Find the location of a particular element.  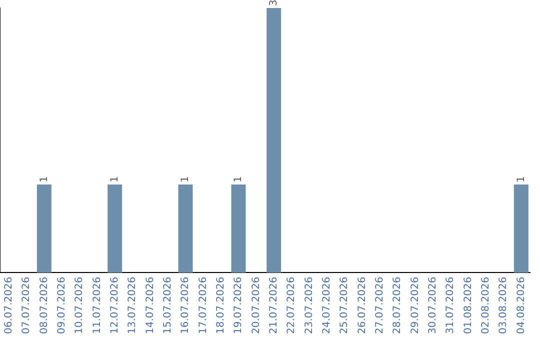

x-tick-label: 25.07.2026 is located at coordinates (344, 305).